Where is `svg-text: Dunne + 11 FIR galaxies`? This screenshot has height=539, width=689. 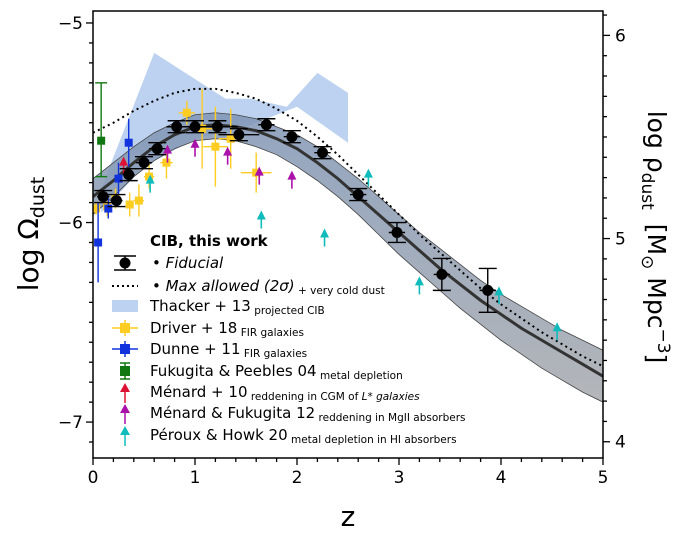
svg-text: Dunne + 11 FIR galaxies is located at coordinates (228, 350).